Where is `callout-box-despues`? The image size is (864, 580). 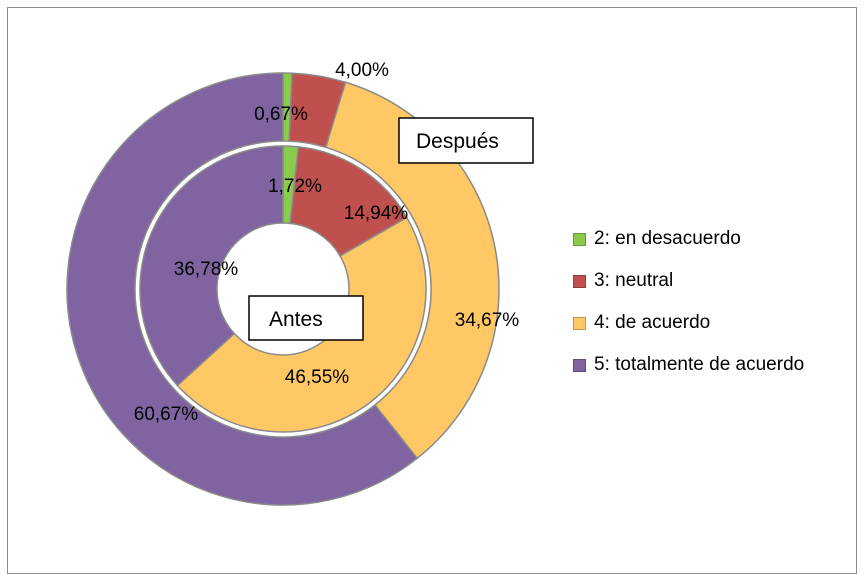
callout-box-despues is located at coordinates (466, 140).